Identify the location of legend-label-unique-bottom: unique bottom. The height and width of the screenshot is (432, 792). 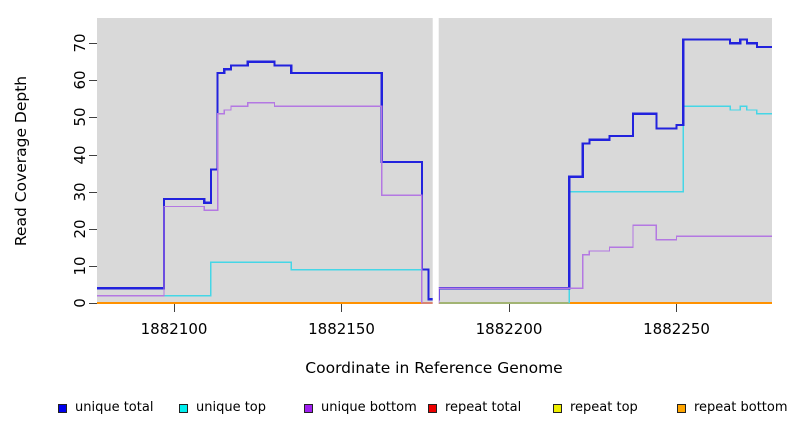
(369, 407).